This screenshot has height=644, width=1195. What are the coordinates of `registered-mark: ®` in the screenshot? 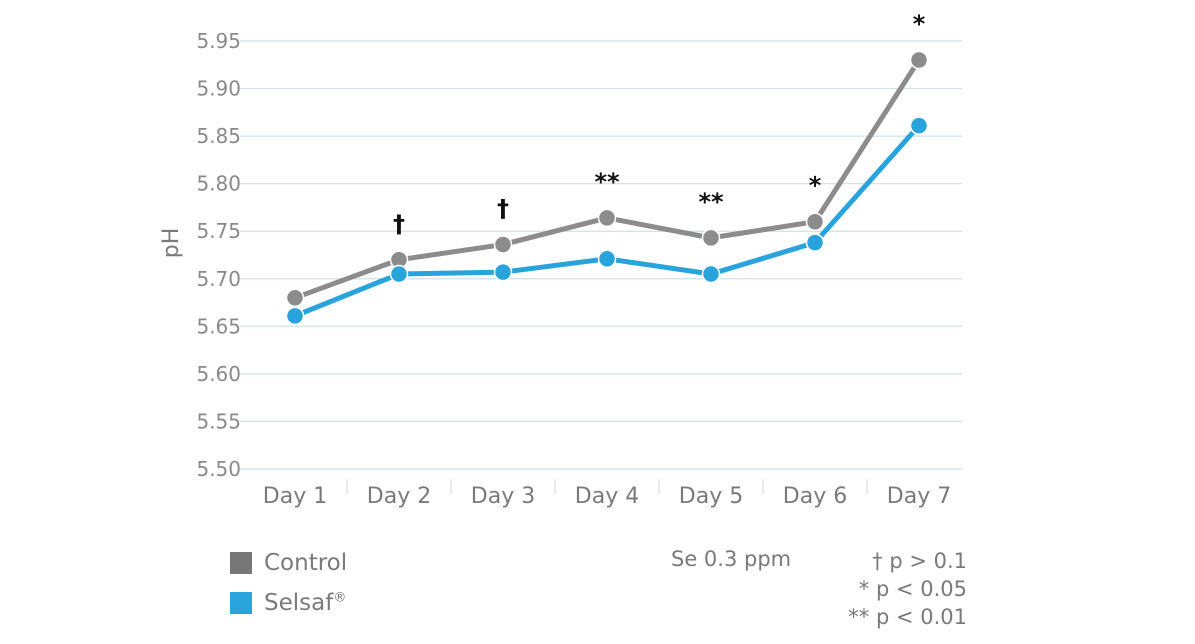 It's located at (340, 598).